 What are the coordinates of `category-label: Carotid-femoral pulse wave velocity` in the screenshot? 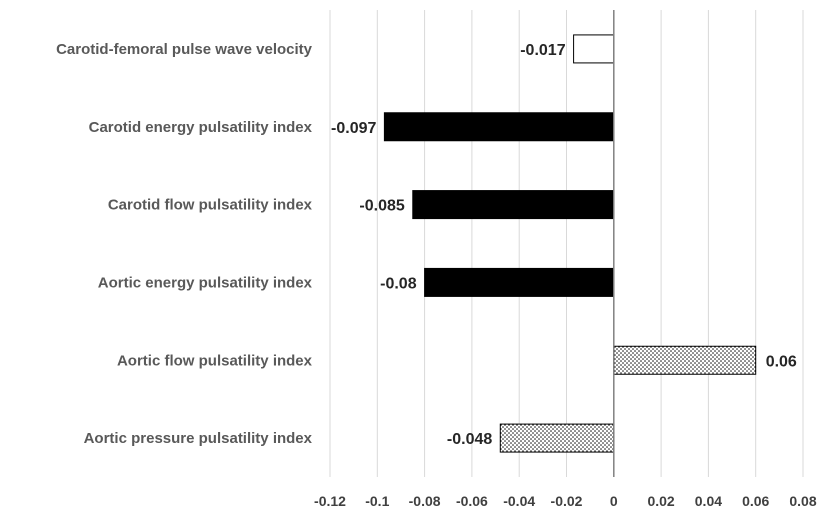 It's located at (184, 49).